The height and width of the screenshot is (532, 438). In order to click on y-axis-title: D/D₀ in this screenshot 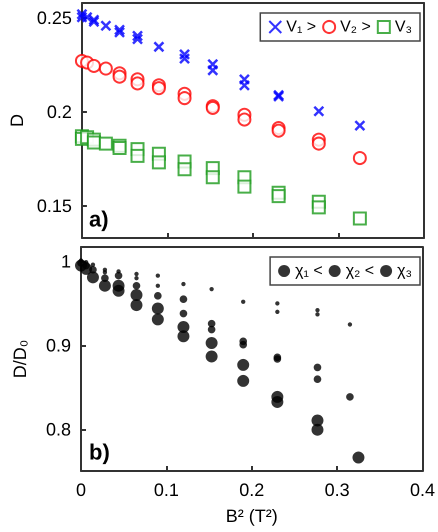, I will do `click(20, 359)`.